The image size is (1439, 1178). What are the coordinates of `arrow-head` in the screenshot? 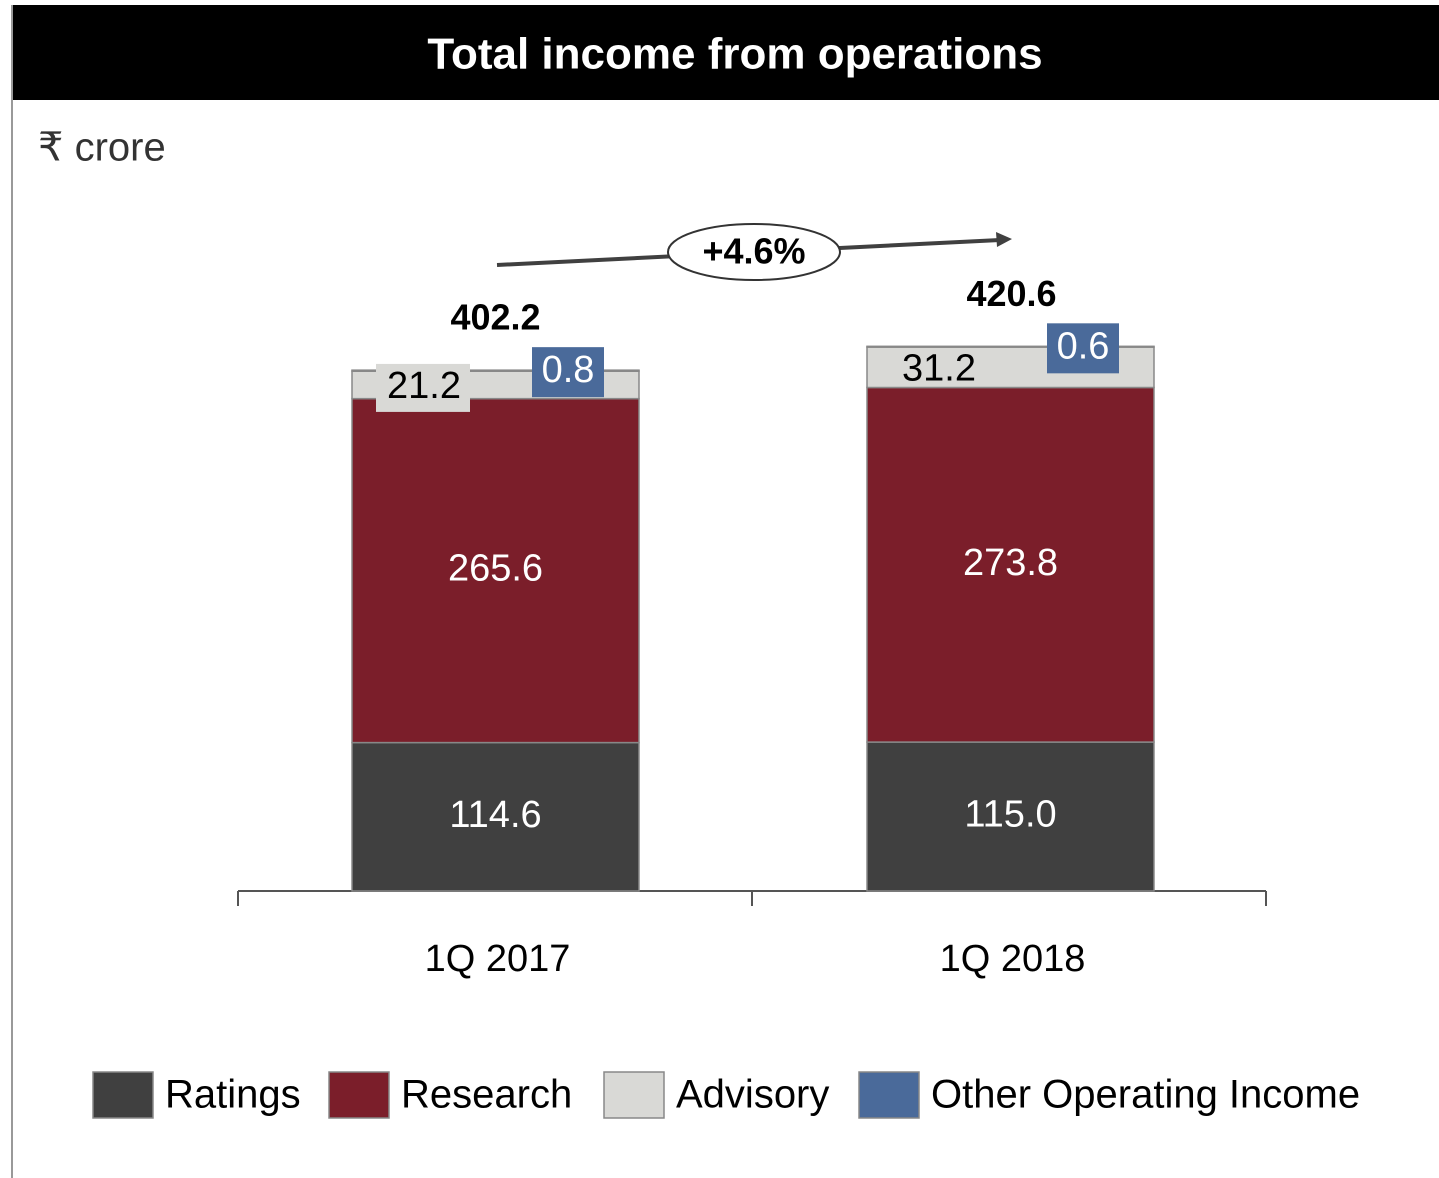 It's located at (1004, 239).